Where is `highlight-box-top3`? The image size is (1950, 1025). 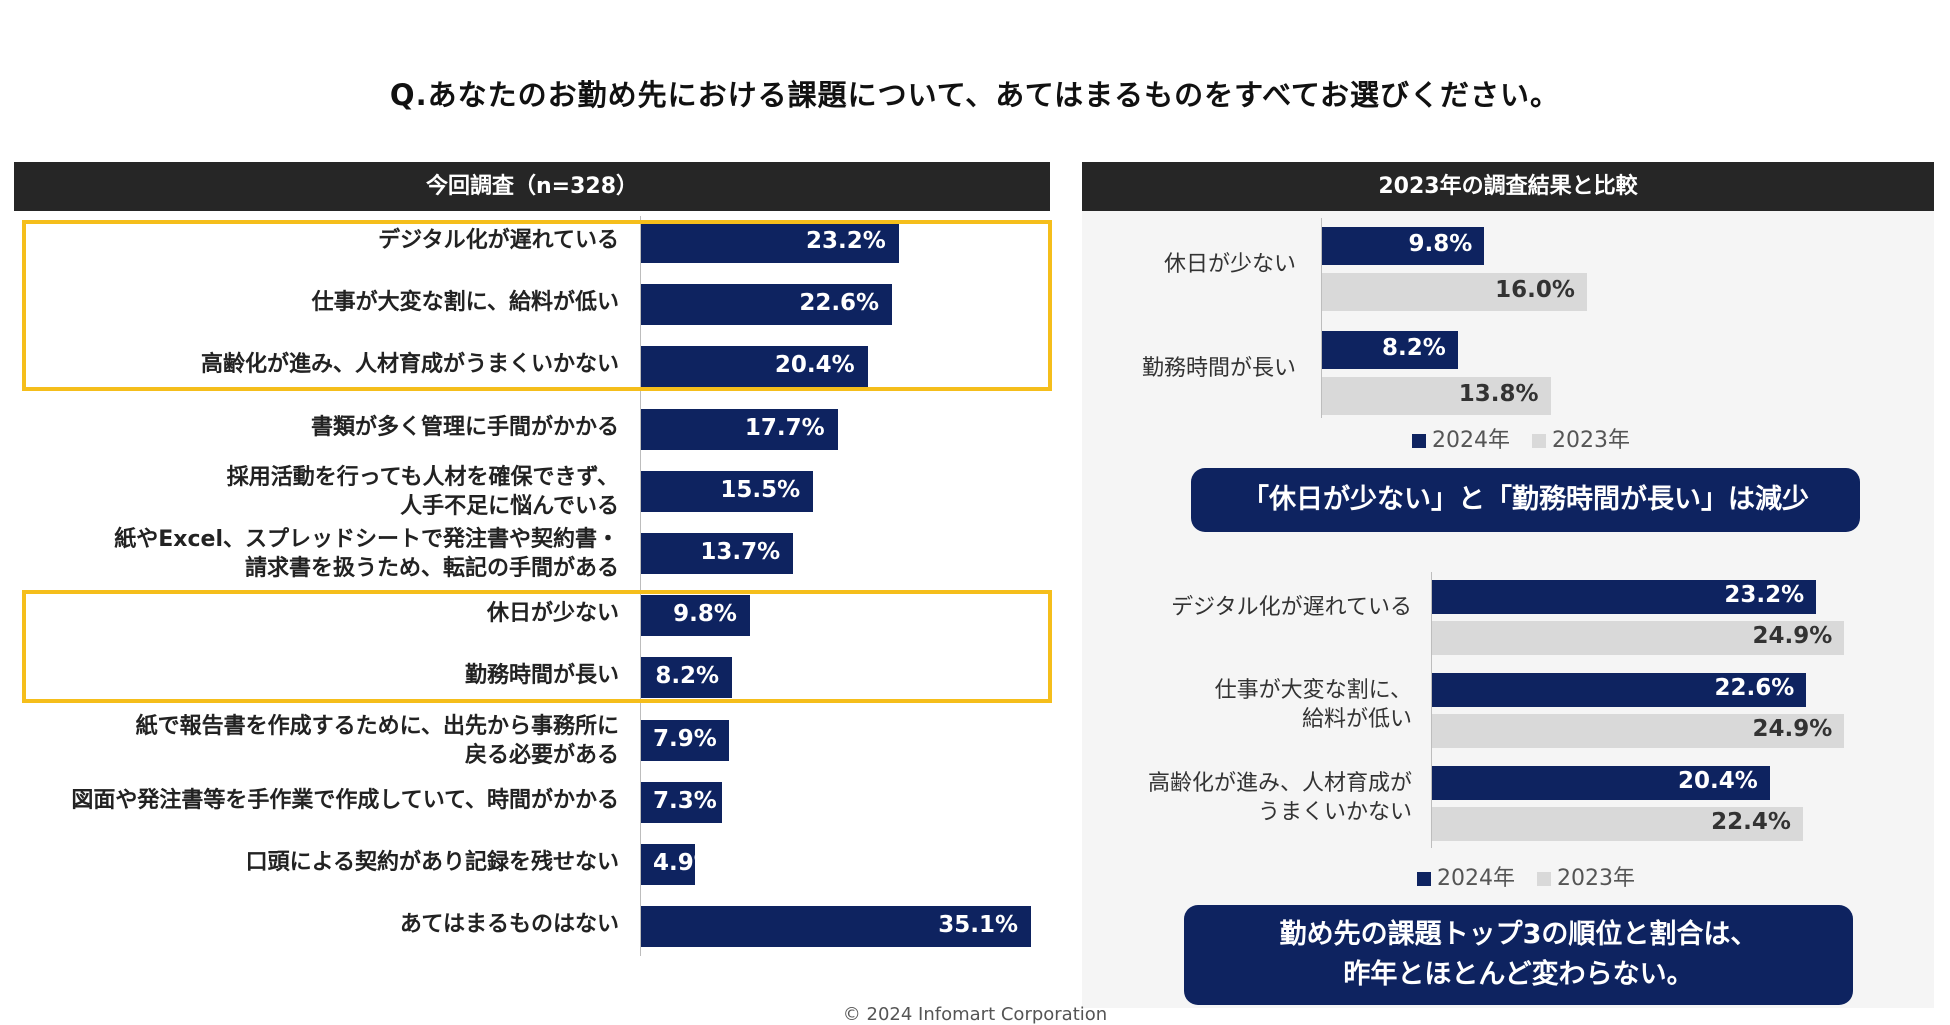
highlight-box-top3 is located at coordinates (537, 305).